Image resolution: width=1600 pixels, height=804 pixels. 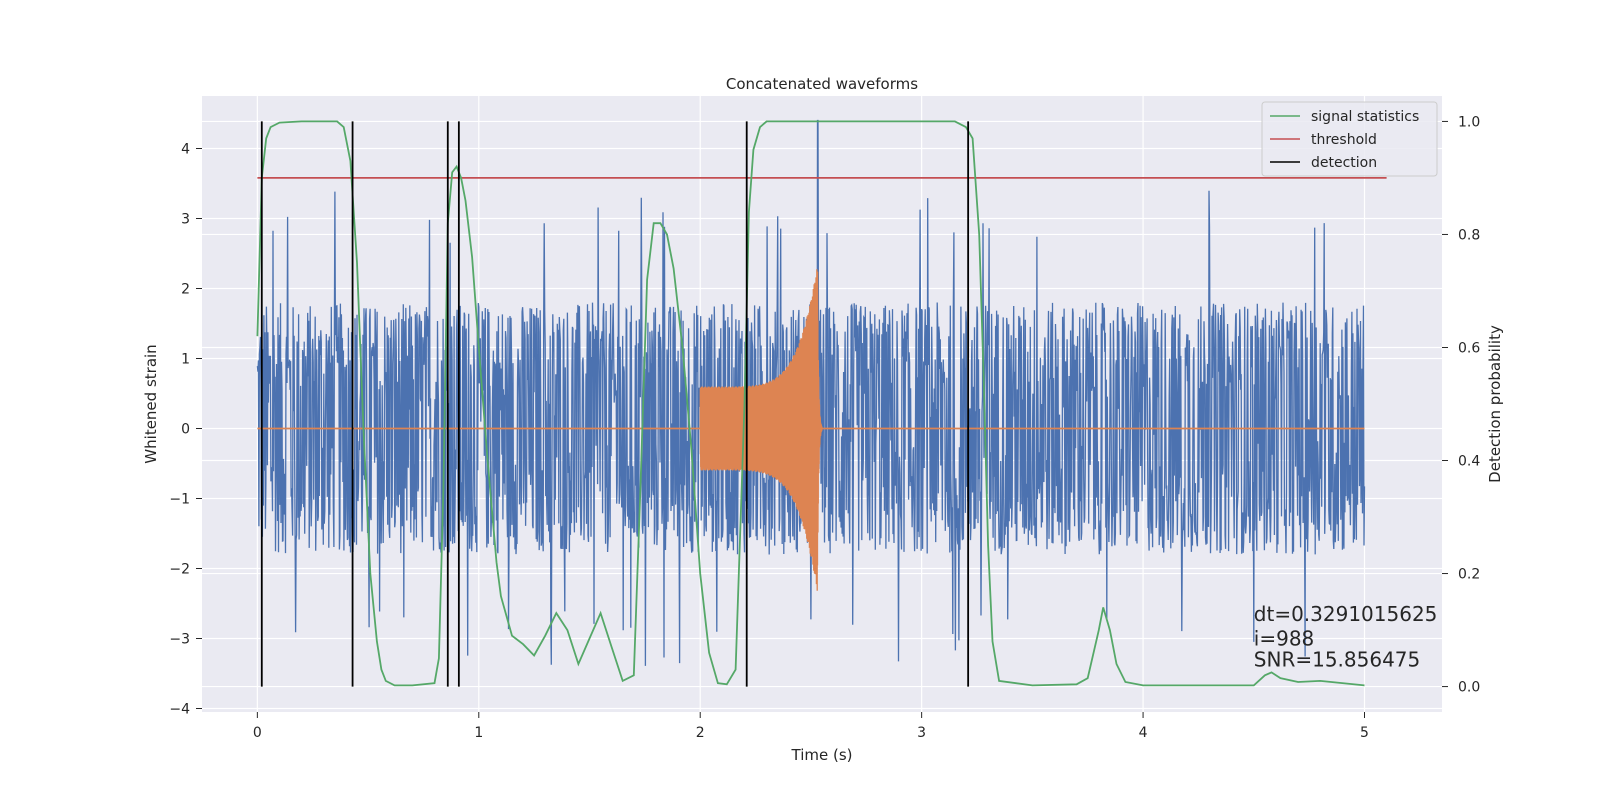 What do you see at coordinates (1469, 575) in the screenshot?
I see `y-right-tick-label: 0.2` at bounding box center [1469, 575].